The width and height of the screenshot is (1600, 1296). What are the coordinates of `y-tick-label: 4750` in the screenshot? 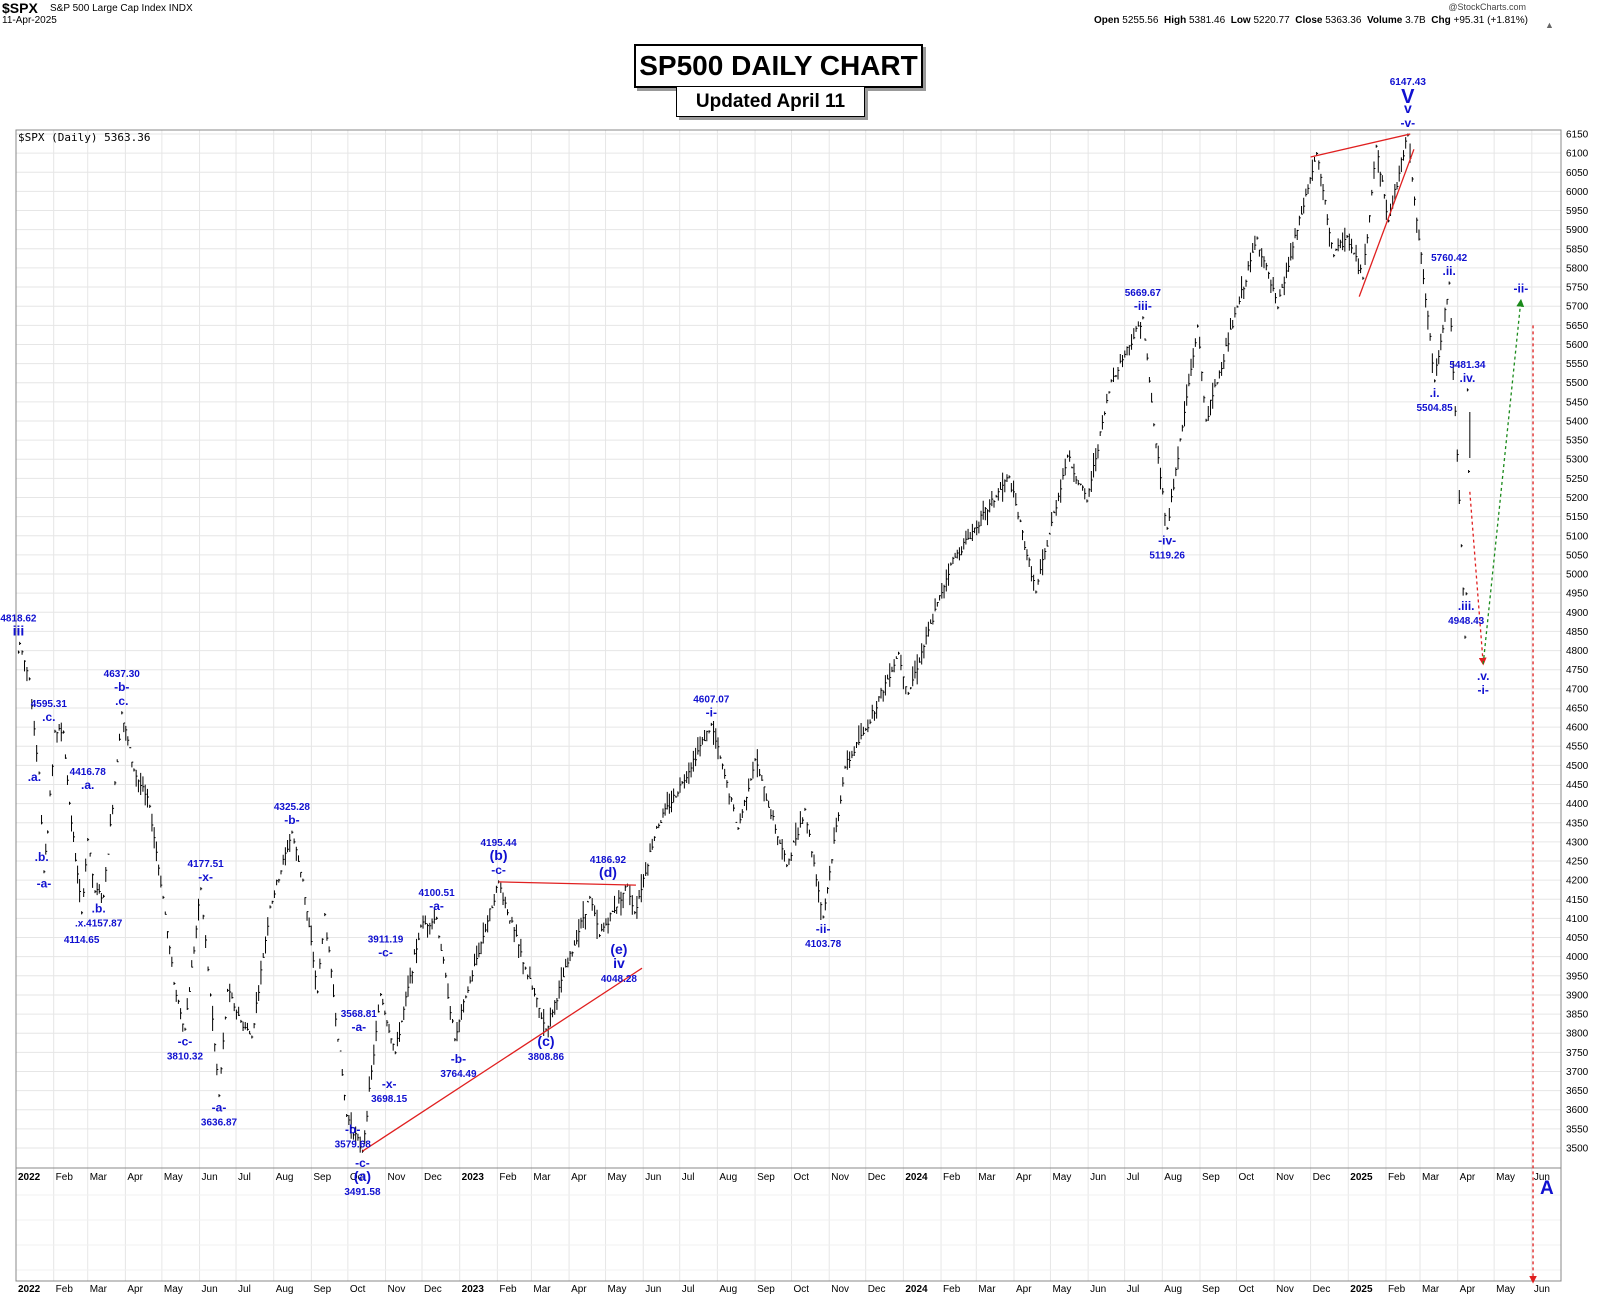 It's located at (1577, 670).